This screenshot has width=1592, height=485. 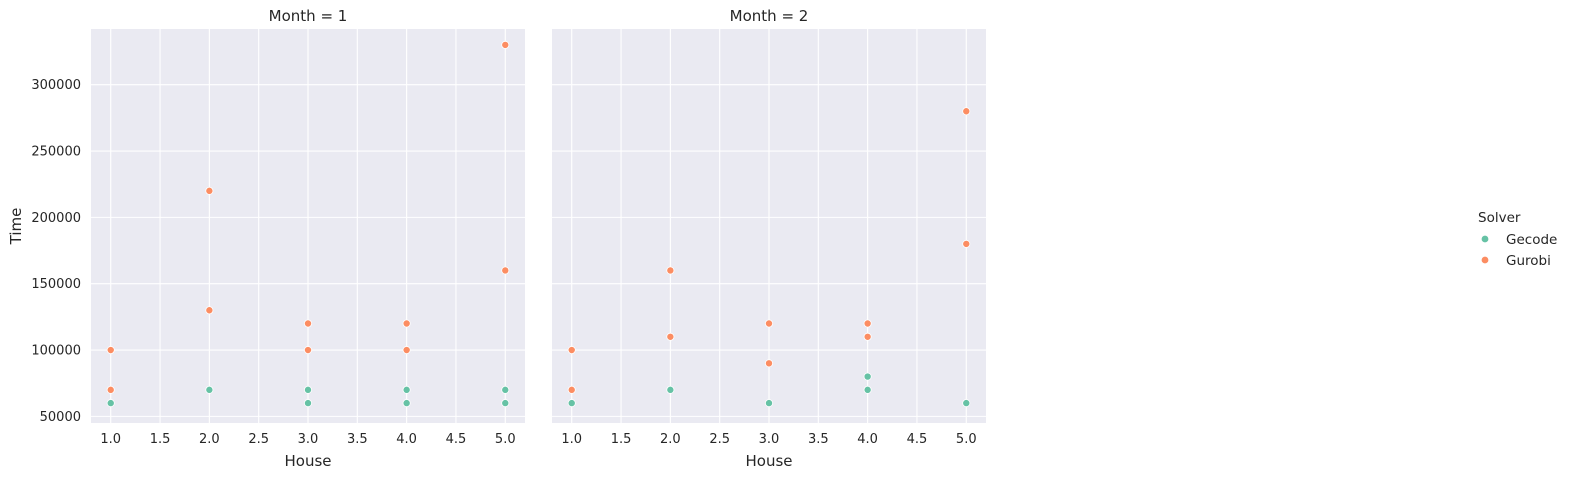 What do you see at coordinates (56, 85) in the screenshot?
I see `y-tick-label: 300000` at bounding box center [56, 85].